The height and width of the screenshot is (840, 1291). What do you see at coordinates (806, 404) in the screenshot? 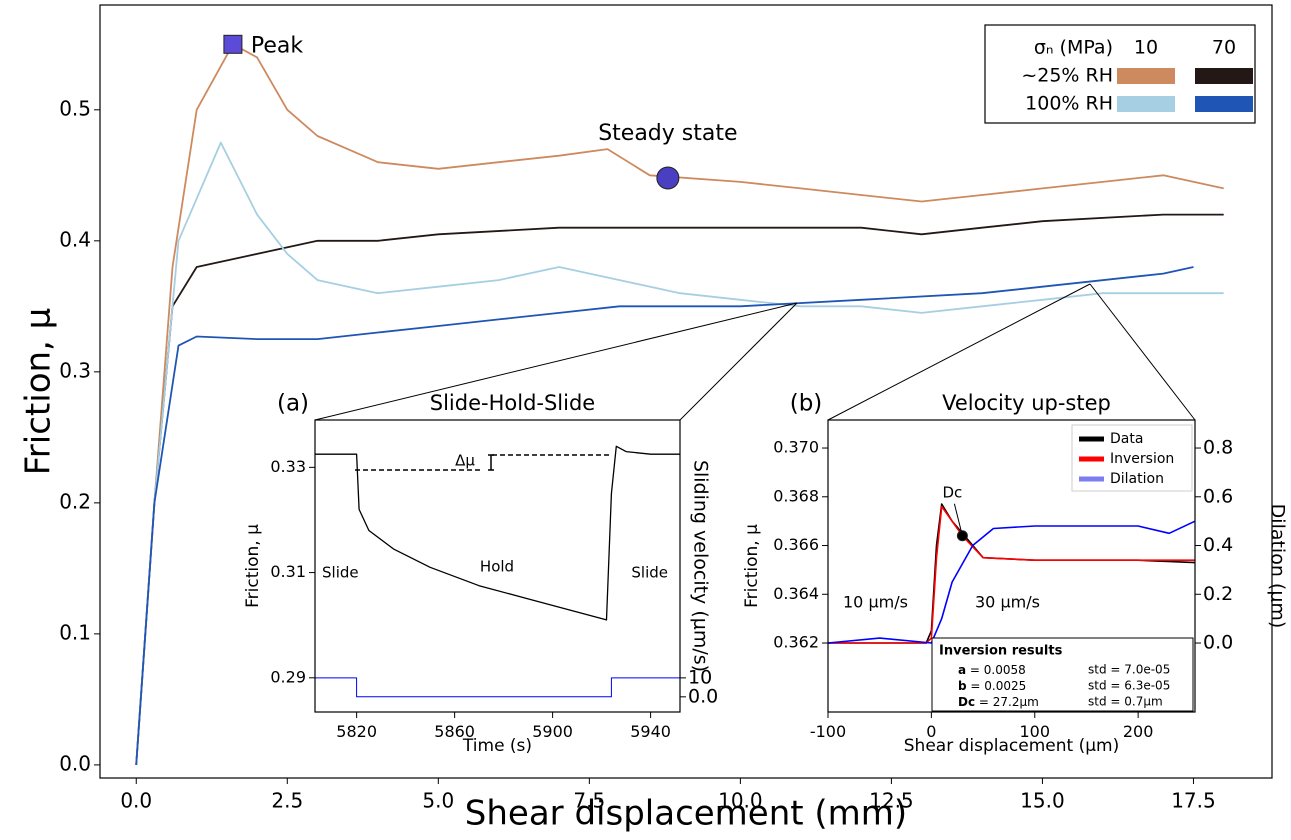
I see `panel-label: (b)` at bounding box center [806, 404].